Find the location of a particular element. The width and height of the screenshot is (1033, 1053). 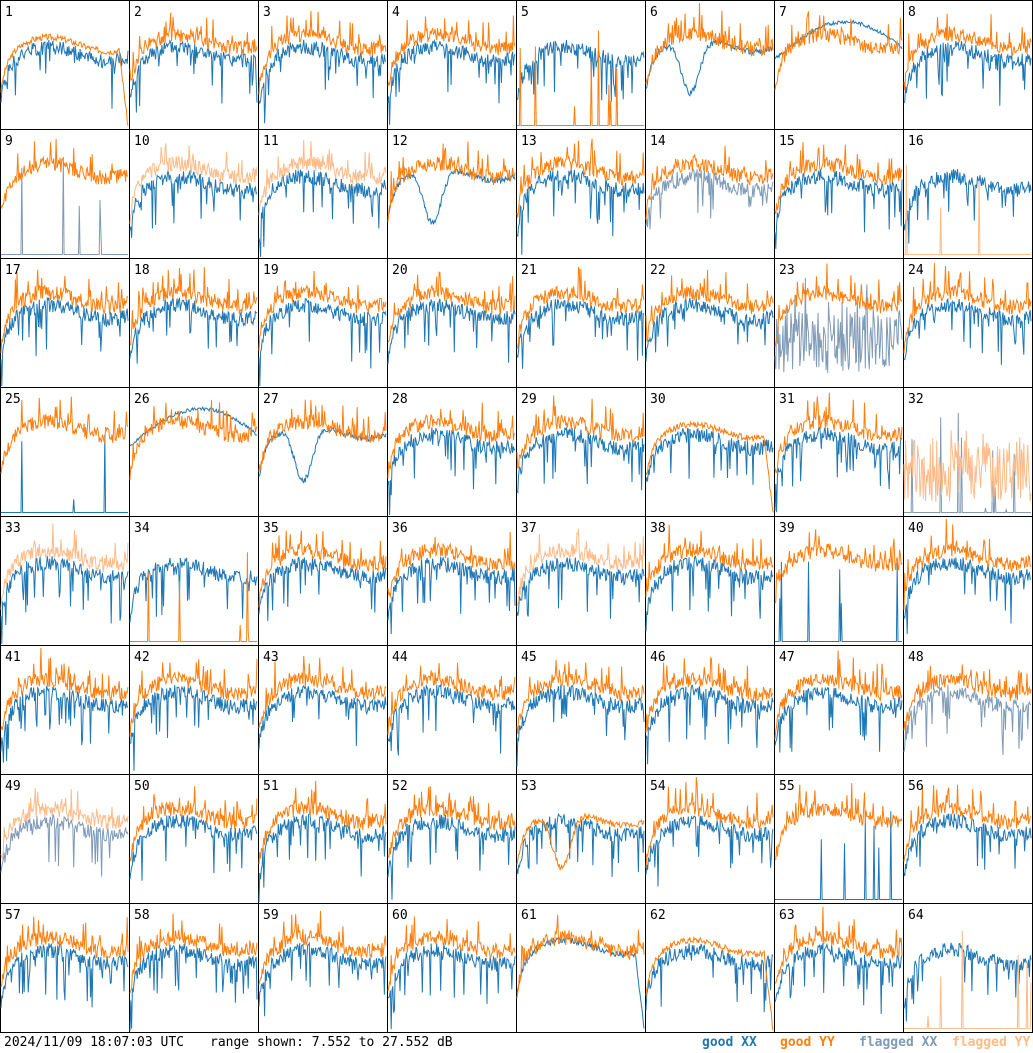

panel-57: 57 is located at coordinates (65, 968).